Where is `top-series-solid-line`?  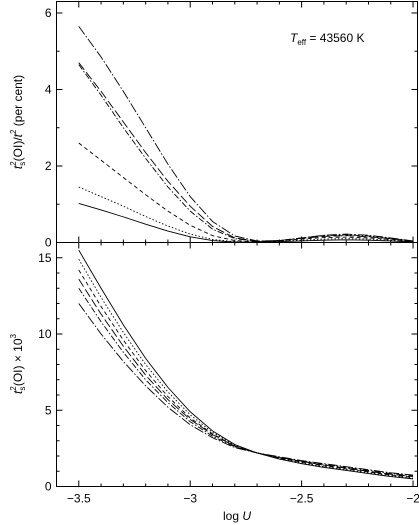 top-series-solid-line is located at coordinates (246, 223).